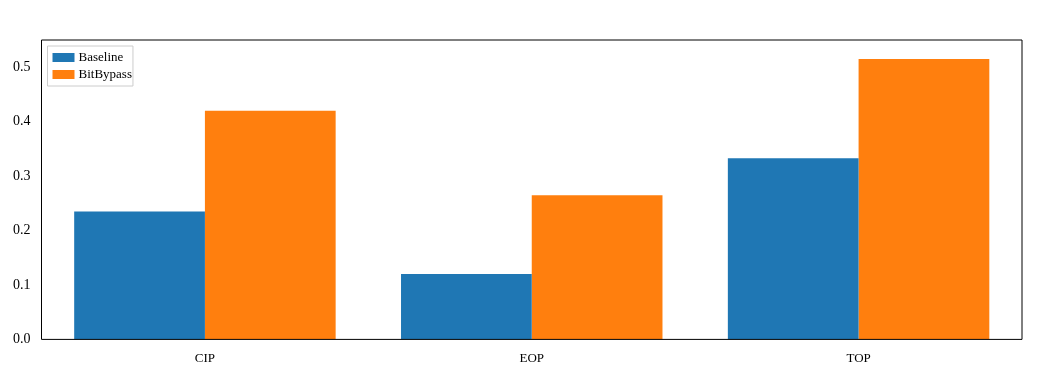 Image resolution: width=1042 pixels, height=379 pixels. What do you see at coordinates (22, 284) in the screenshot?
I see `y-tick-label: 0.1` at bounding box center [22, 284].